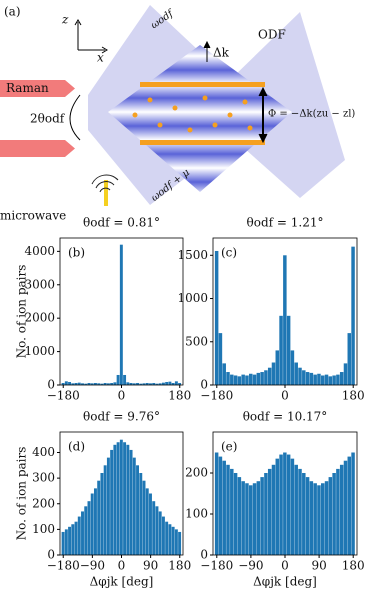 This screenshot has width=374, height=598. I want to click on delta-k-label: Δk, so click(221, 53).